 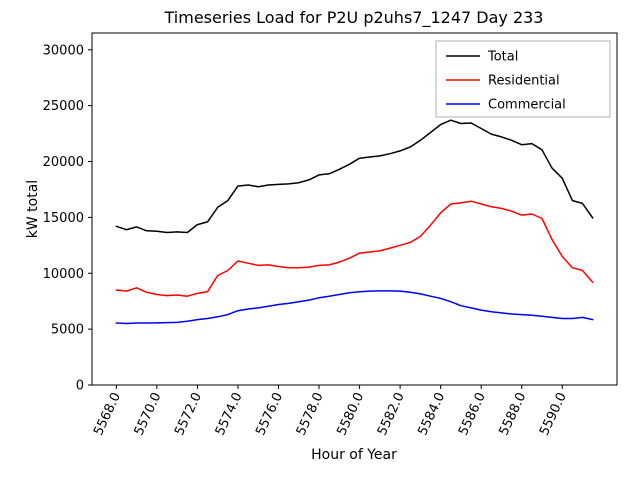 What do you see at coordinates (107, 414) in the screenshot?
I see `x-tick-label: 5568.0` at bounding box center [107, 414].